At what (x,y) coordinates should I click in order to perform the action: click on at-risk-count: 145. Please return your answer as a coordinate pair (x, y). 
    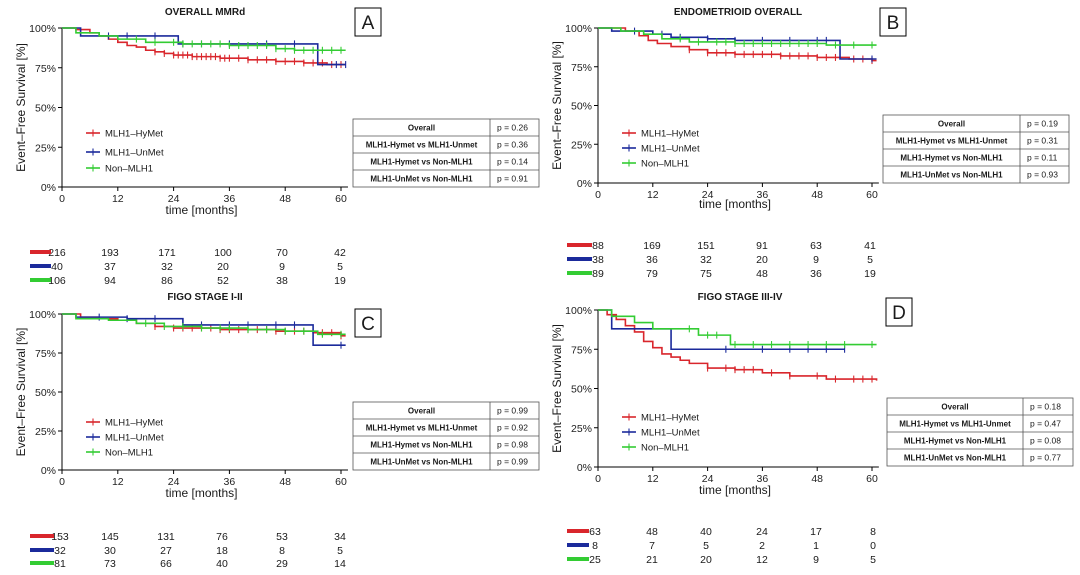
    Looking at the image, I should click on (110, 537).